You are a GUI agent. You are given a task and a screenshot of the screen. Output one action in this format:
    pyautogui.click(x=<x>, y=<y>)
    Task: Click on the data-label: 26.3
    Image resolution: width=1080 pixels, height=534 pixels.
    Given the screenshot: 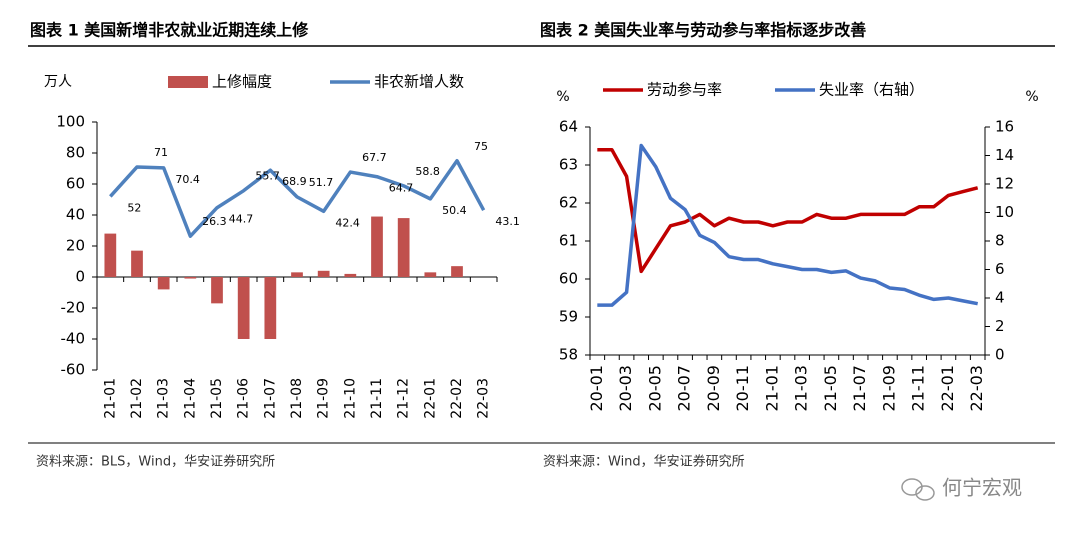 What is the action you would take?
    pyautogui.click(x=214, y=221)
    